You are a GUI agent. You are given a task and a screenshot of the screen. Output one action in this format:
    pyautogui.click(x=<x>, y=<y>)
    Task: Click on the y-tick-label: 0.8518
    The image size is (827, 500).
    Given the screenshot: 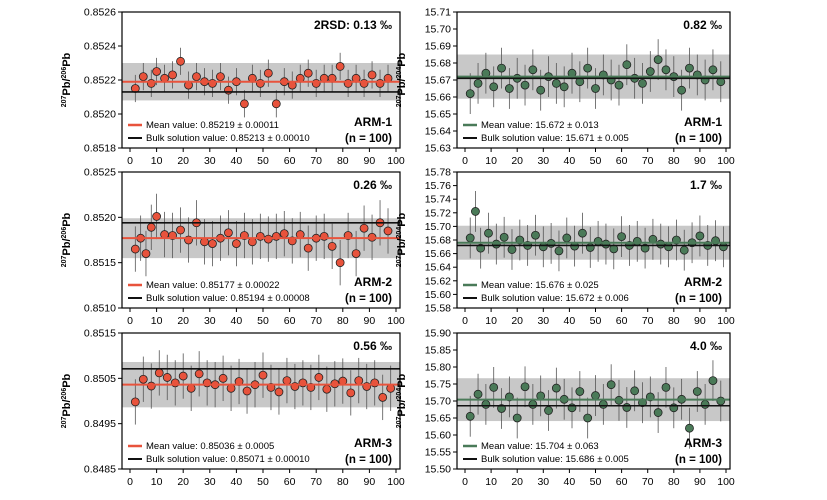 What is the action you would take?
    pyautogui.click(x=100, y=149)
    